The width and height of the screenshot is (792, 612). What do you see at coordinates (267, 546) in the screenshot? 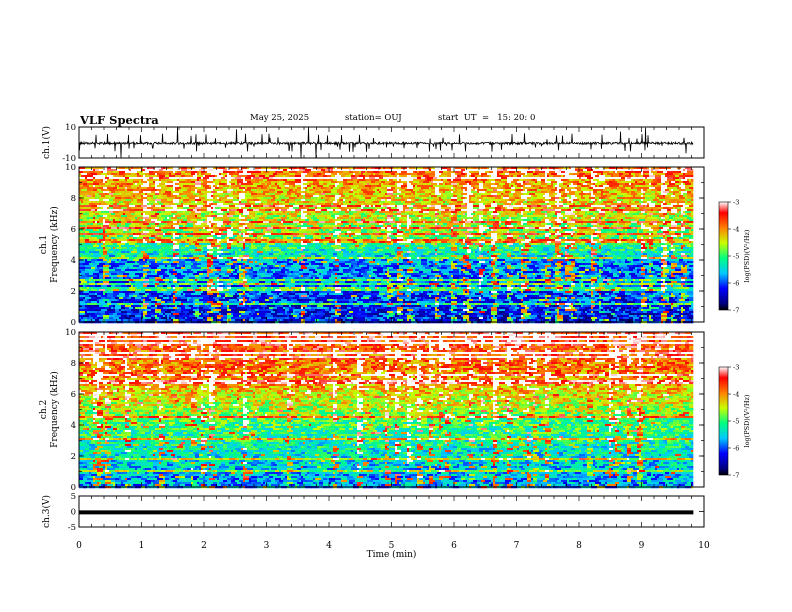
I see `x-tick-label: 3` at bounding box center [267, 546].